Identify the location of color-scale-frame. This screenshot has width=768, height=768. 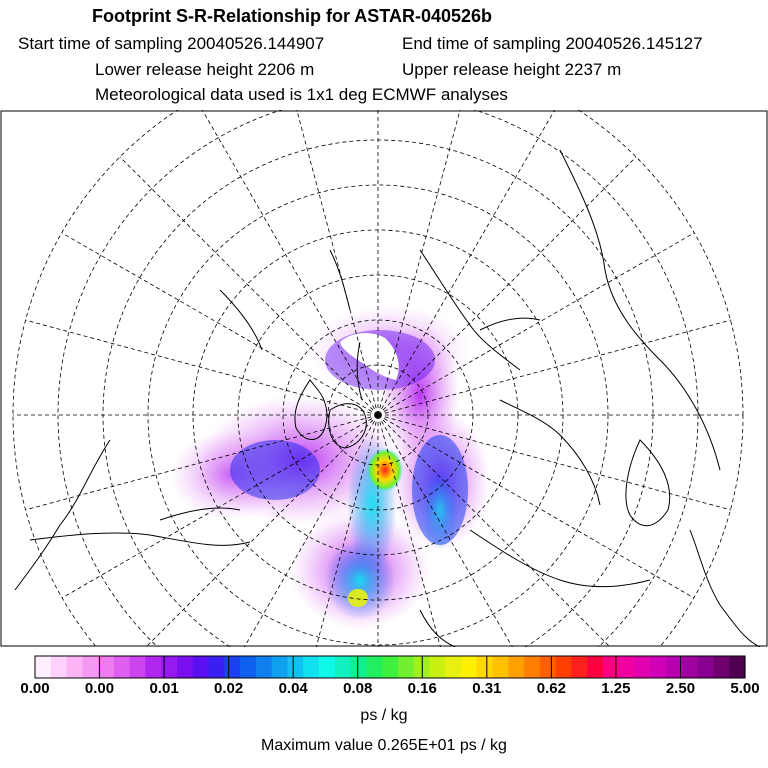
(390, 667).